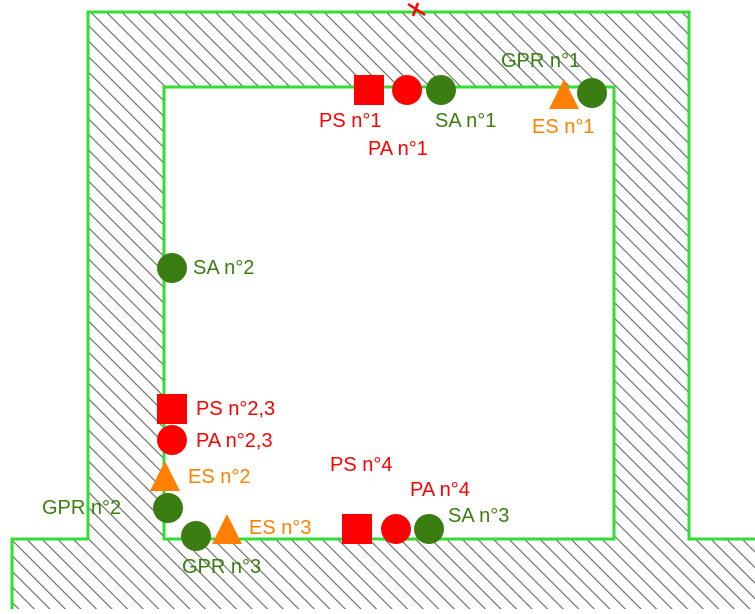 This screenshot has width=755, height=614. Describe the element at coordinates (172, 440) in the screenshot. I see `pa23-marker` at that location.